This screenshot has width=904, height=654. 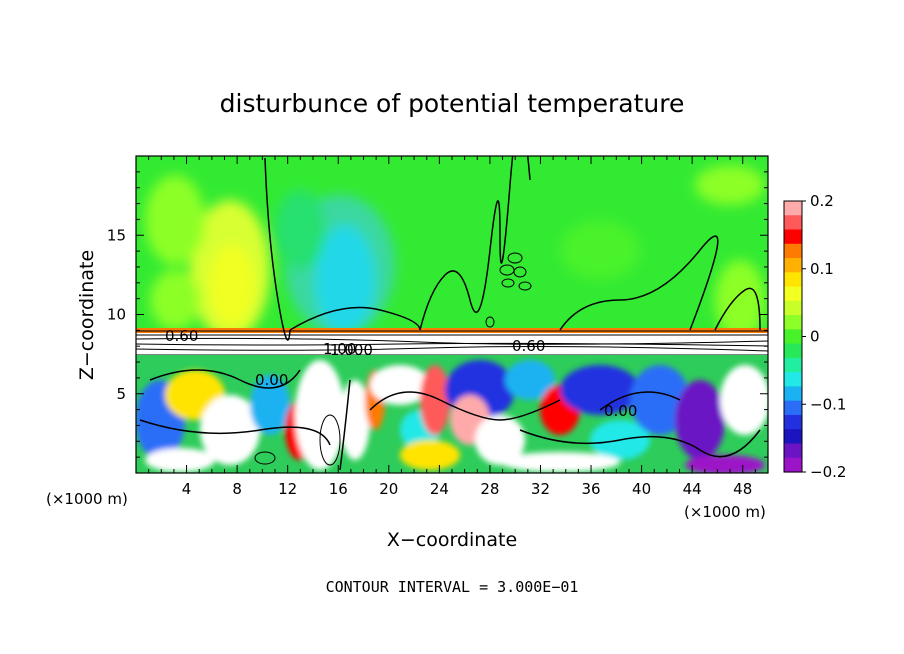 What do you see at coordinates (116, 235) in the screenshot?
I see `y-tick-label: 15` at bounding box center [116, 235].